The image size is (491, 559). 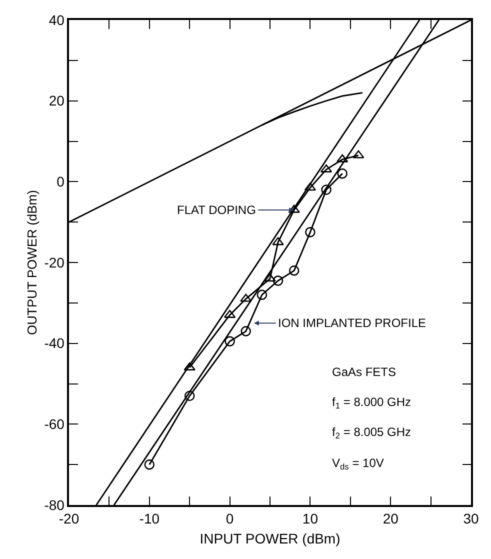 What do you see at coordinates (471, 518) in the screenshot?
I see `x-tick-label: 30` at bounding box center [471, 518].